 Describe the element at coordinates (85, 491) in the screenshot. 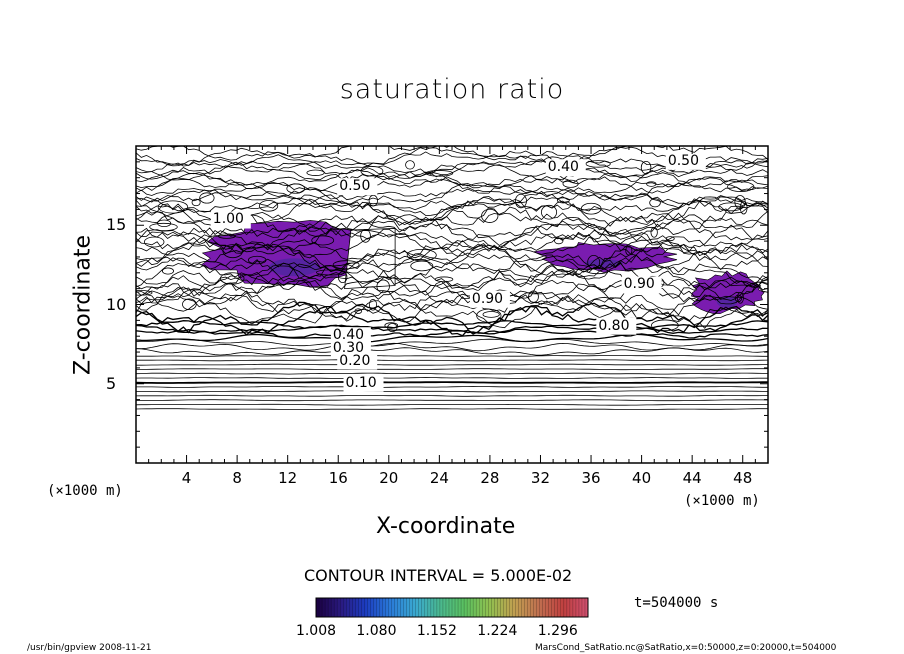

I see `x-unit-left: (×1000 m)` at that location.